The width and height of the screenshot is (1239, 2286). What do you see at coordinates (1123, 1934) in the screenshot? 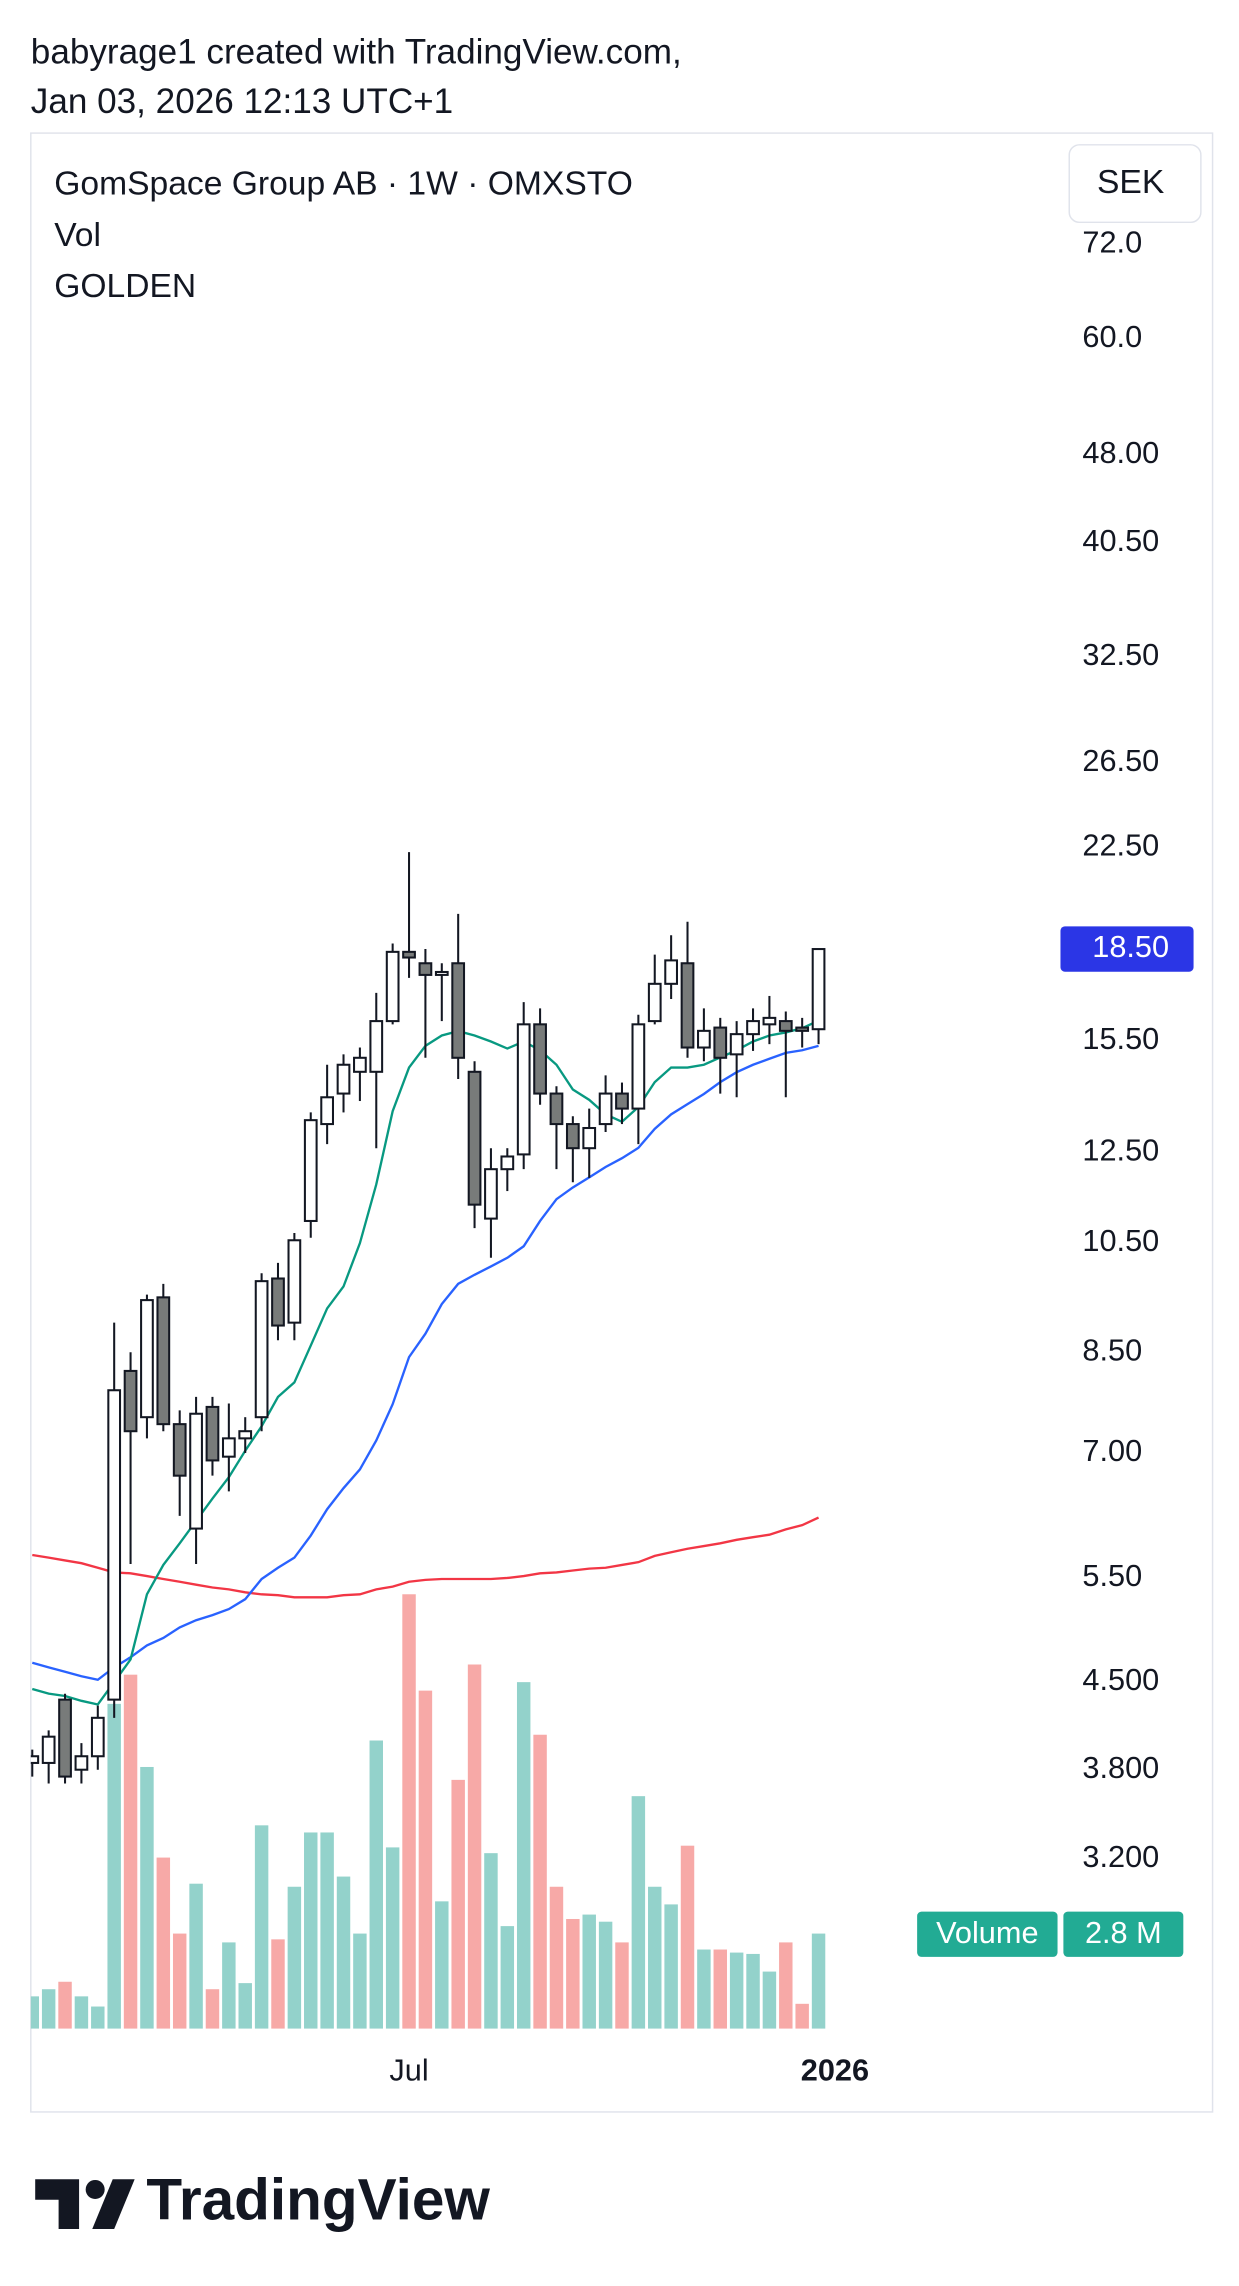
I see `volume-value-tag` at bounding box center [1123, 1934].